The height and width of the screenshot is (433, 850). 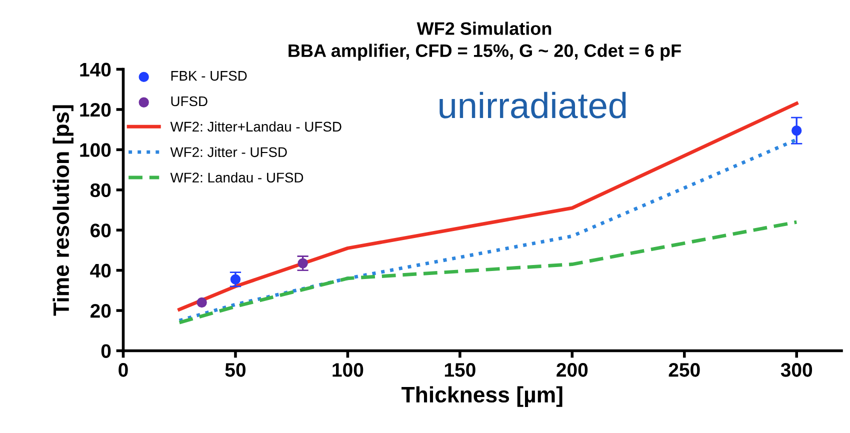 I want to click on chart-title: WF2 Simulation BBA amplifier, CFD = 15%, G ~ 20, Cdet = 6 pF, so click(x=484, y=41).